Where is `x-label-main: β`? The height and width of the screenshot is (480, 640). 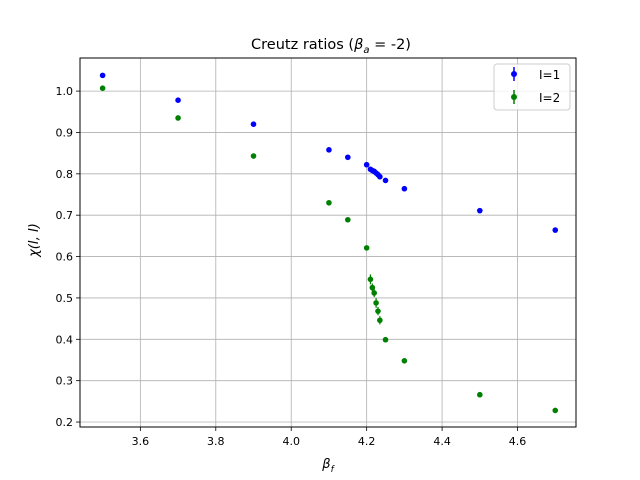
x-label-main: β is located at coordinates (325, 464).